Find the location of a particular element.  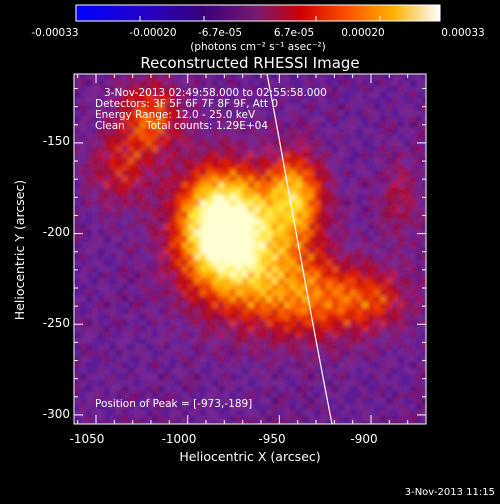

energy-range-text: Energy Range: 12.0 - 25.0 keV is located at coordinates (175, 115).